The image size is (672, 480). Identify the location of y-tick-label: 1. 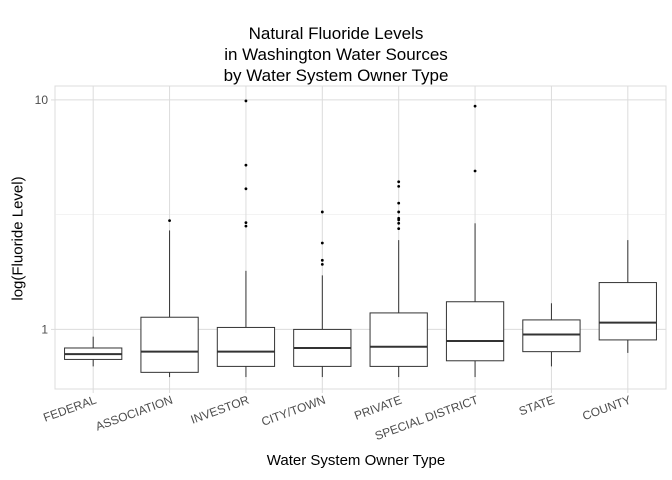
(44, 329).